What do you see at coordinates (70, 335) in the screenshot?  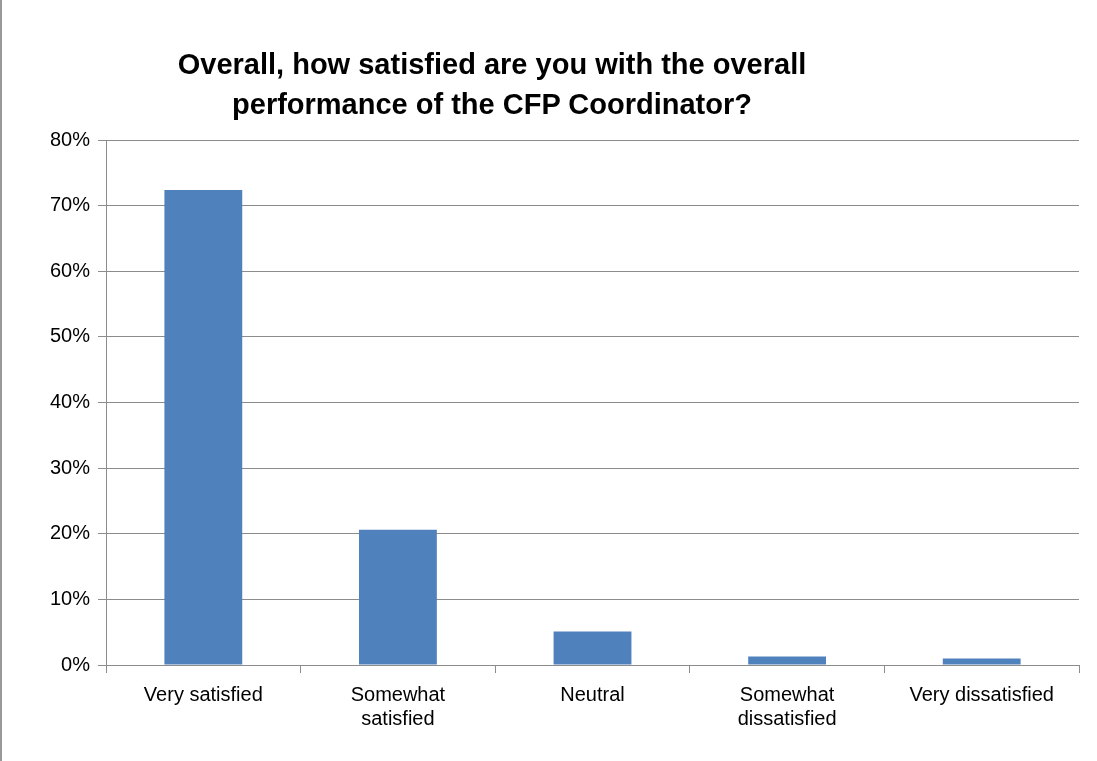 I see `y-tick-label: 50%` at bounding box center [70, 335].